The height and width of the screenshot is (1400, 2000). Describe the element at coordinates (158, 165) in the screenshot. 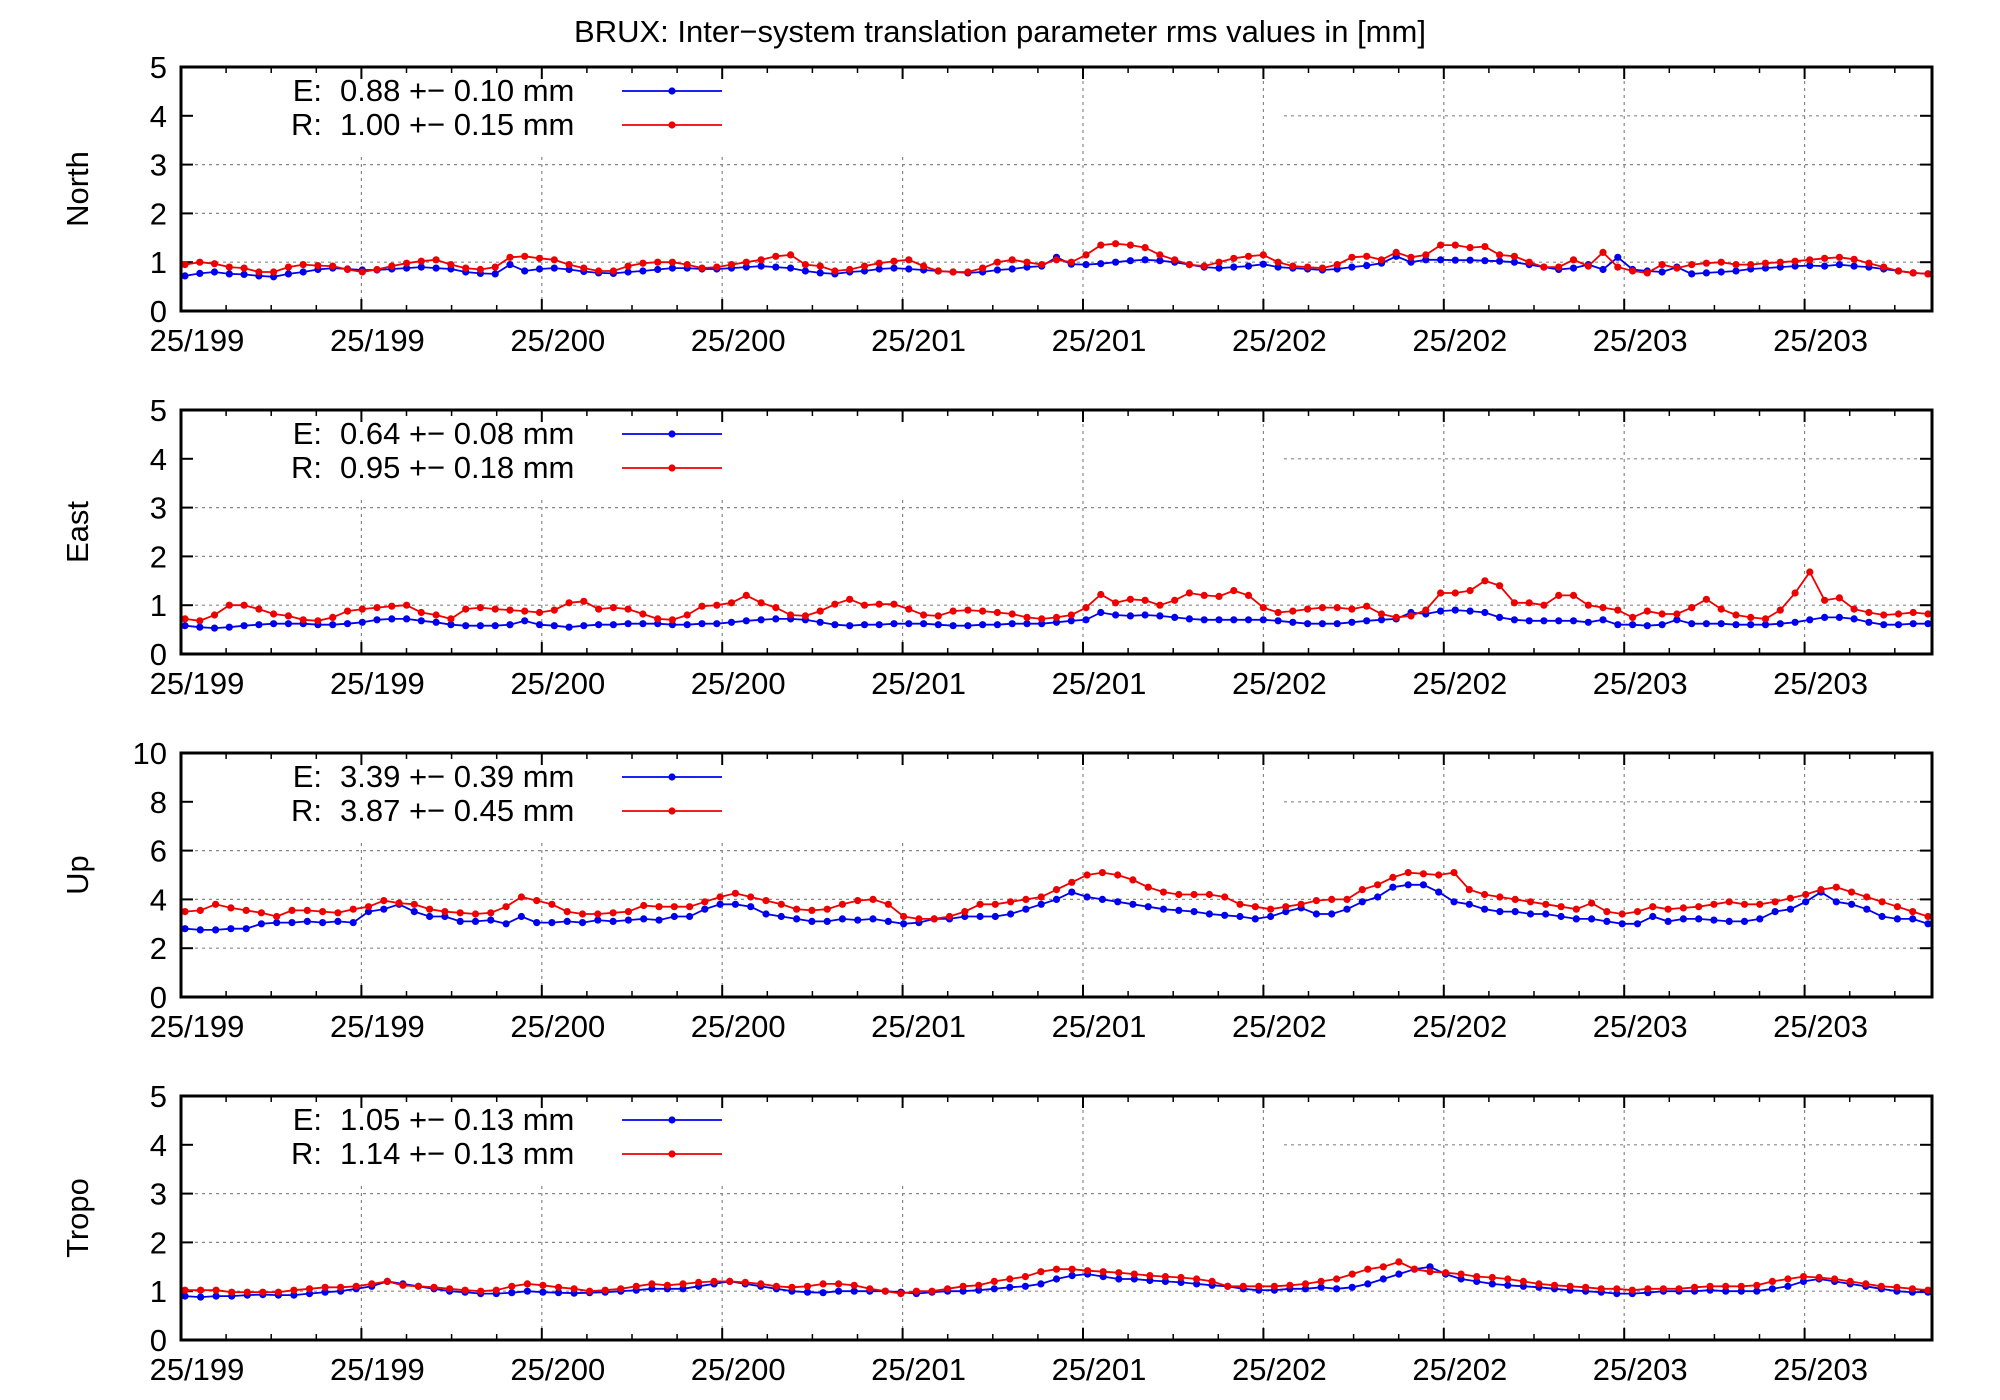

I see `y-tick-label: 3` at that location.